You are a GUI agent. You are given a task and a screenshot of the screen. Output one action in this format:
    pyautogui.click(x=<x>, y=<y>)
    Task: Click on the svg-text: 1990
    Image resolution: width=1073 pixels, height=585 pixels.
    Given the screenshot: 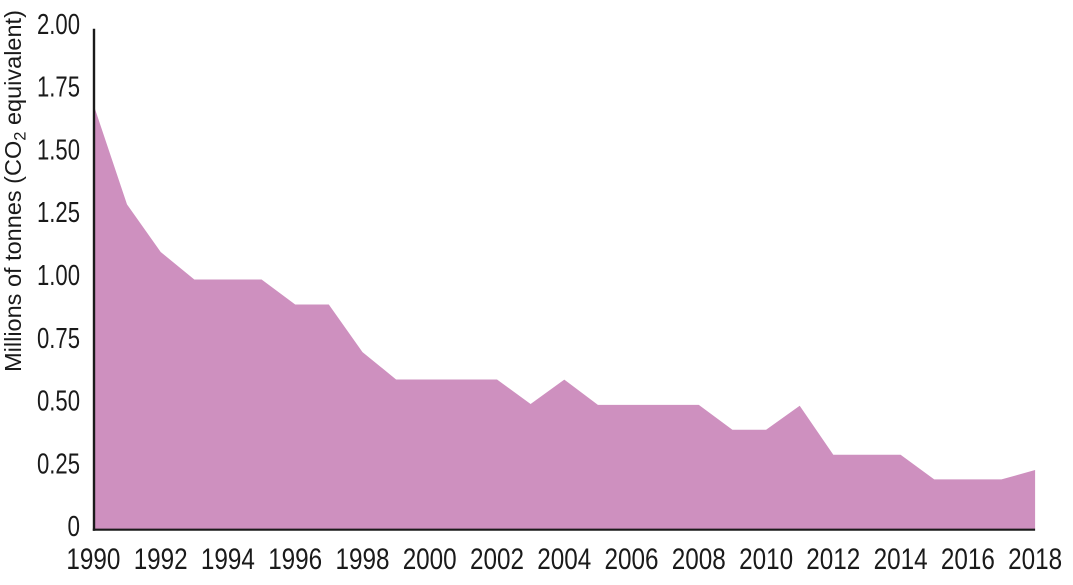 What is the action you would take?
    pyautogui.click(x=93, y=559)
    